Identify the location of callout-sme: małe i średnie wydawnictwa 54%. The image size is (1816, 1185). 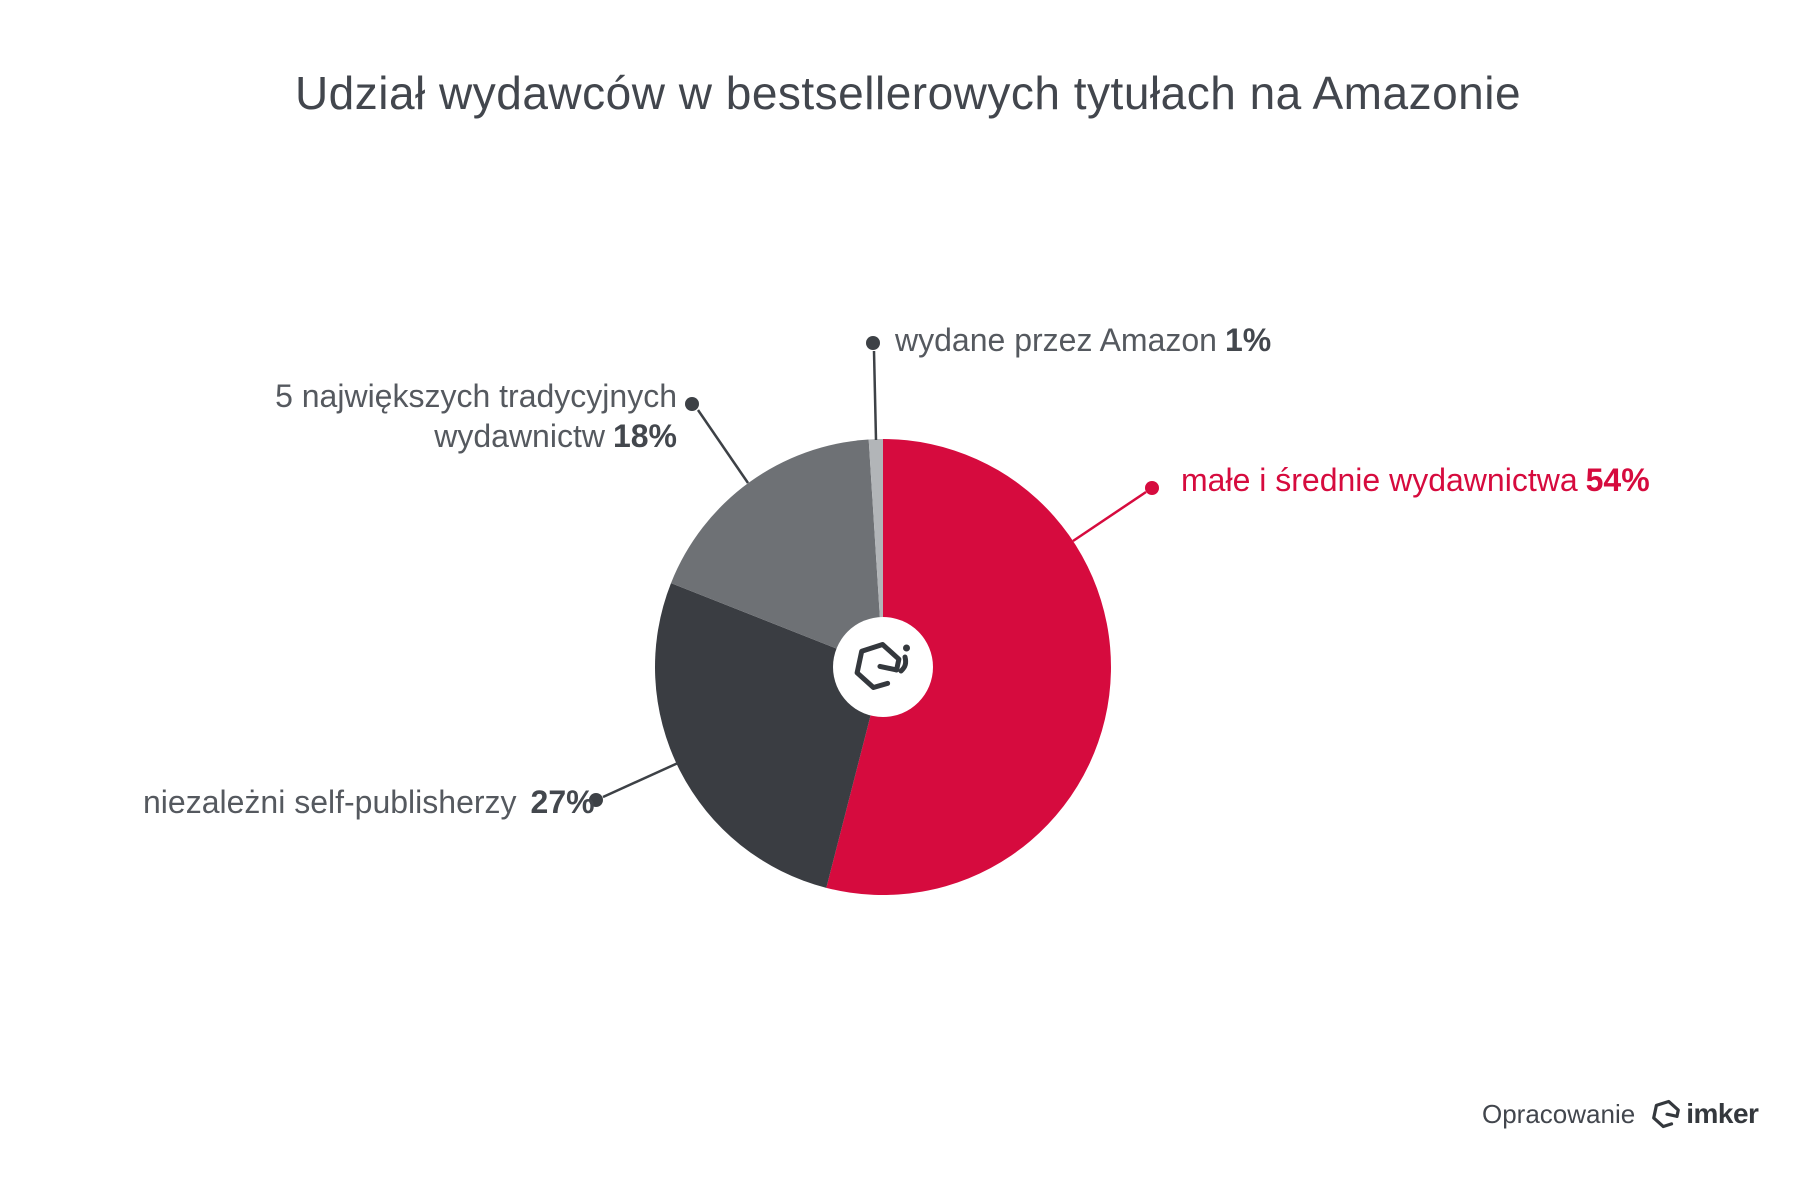
(1415, 480).